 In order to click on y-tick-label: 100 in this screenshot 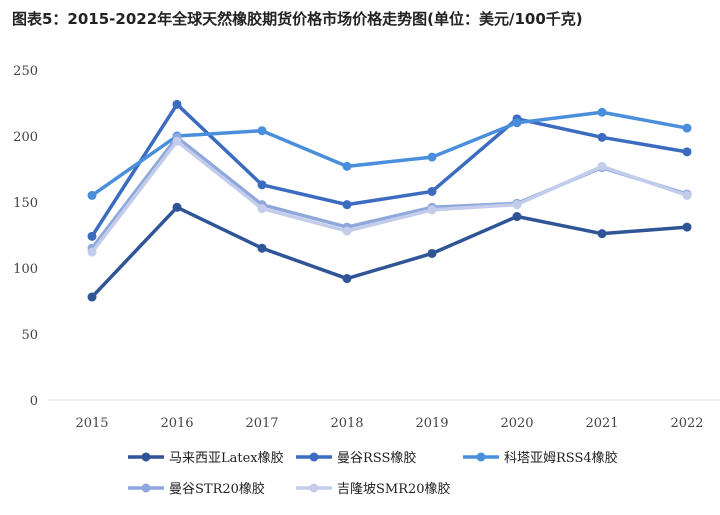, I will do `click(25, 269)`.